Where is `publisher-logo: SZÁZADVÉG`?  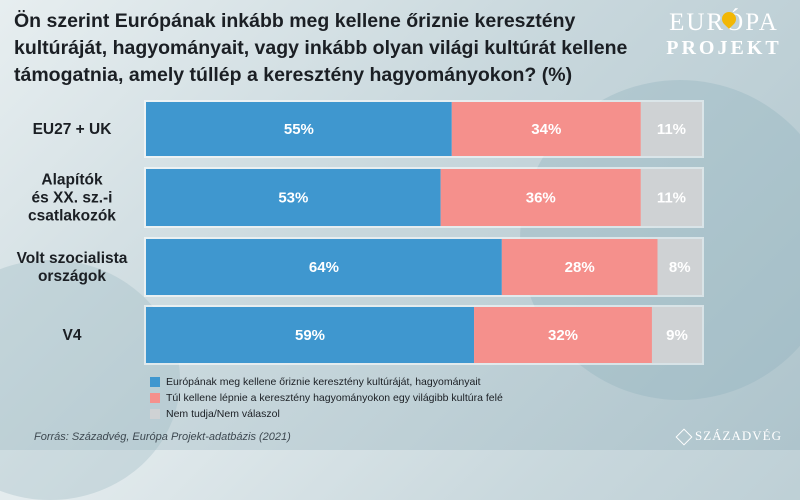
publisher-logo: SZÁZADVÉG is located at coordinates (728, 437).